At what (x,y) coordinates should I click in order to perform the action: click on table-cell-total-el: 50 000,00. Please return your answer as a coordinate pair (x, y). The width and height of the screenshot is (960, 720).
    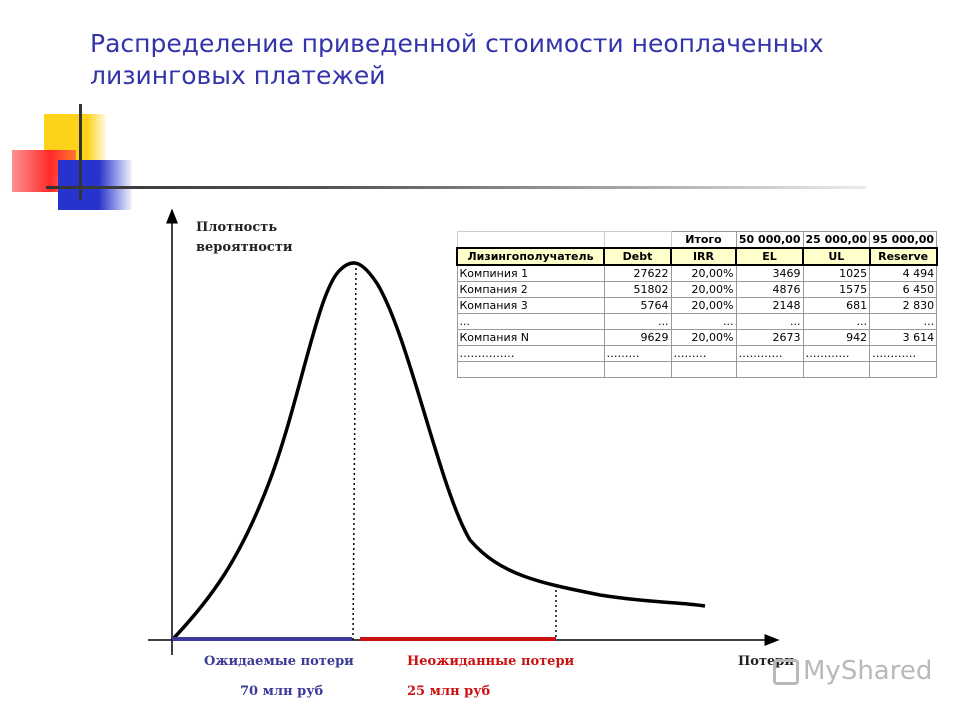
    Looking at the image, I should click on (769, 240).